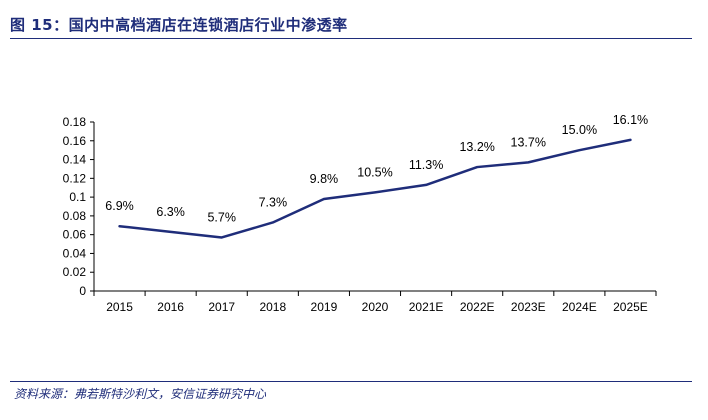  I want to click on y-tick-label: 0.1, so click(77, 197).